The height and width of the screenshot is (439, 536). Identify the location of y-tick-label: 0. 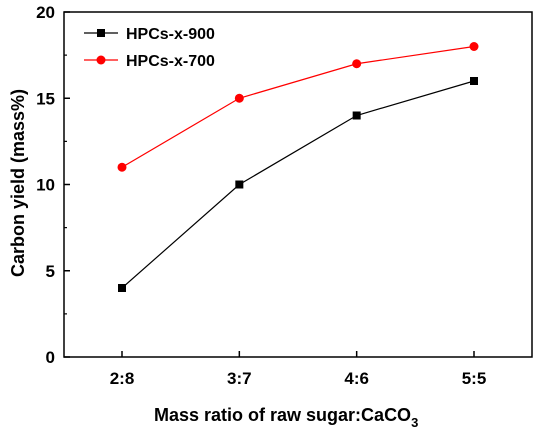
(50, 357).